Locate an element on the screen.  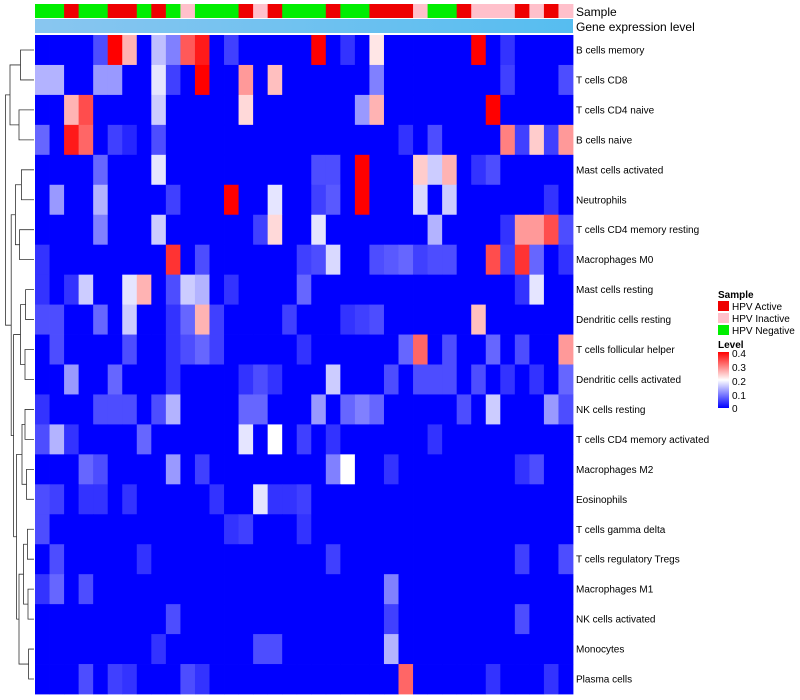
row-label: NK cells activated is located at coordinates (615, 620).